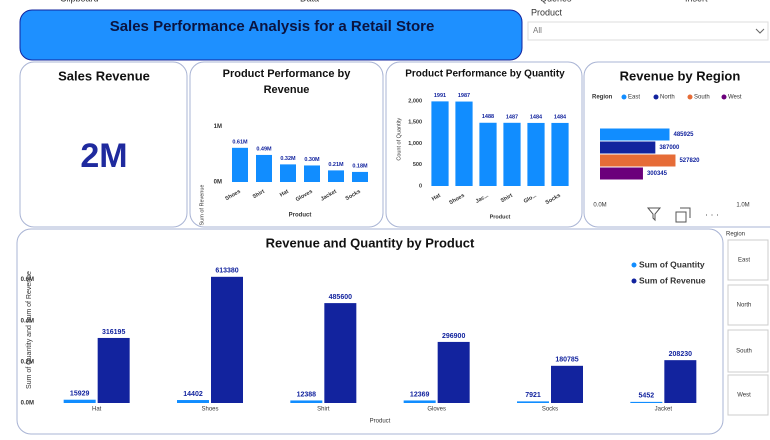 The image size is (770, 440). I want to click on data-label: 14402, so click(193, 394).